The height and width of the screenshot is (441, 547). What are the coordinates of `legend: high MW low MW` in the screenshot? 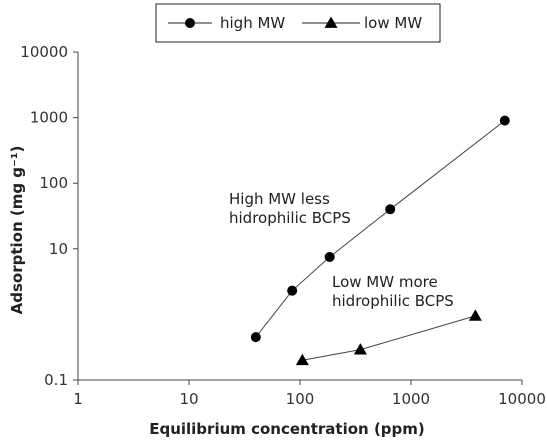 It's located at (298, 23).